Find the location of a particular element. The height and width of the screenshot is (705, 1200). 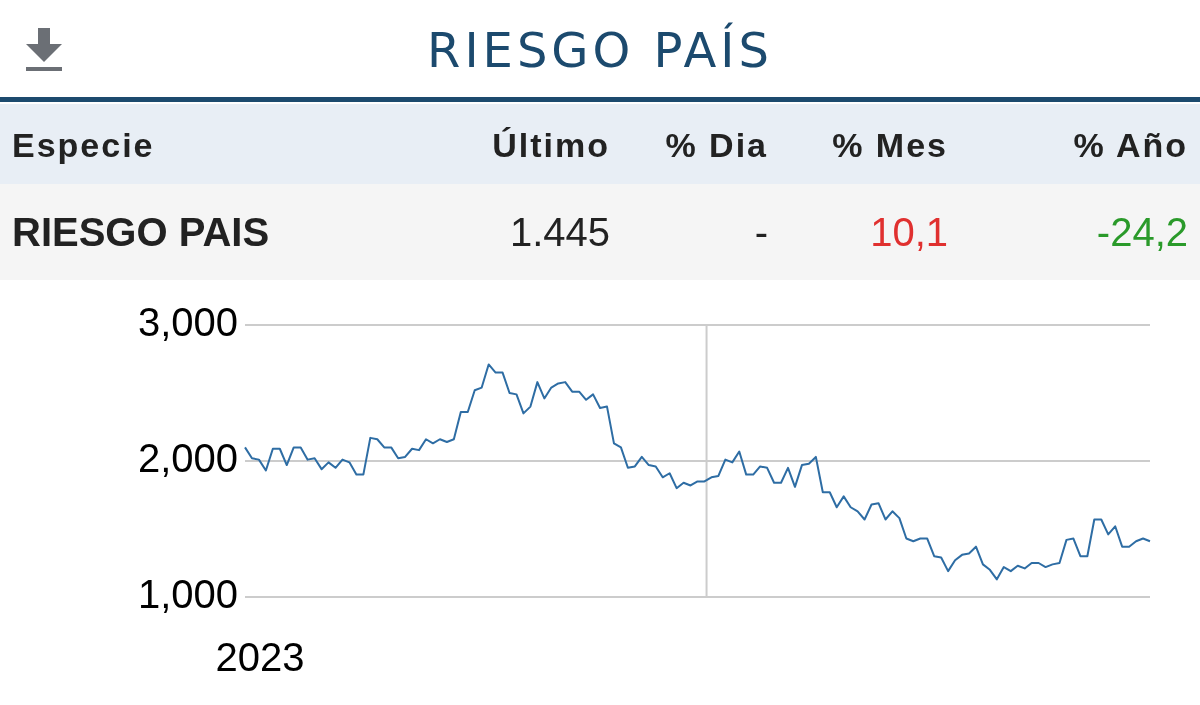

text: -24,2 is located at coordinates (1142, 232).